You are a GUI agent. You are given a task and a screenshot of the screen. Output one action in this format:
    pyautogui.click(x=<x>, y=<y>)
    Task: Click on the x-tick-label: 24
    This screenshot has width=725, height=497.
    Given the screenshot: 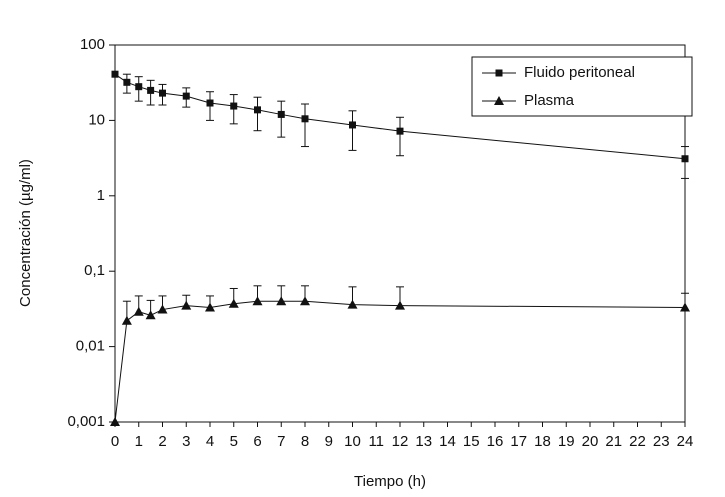 What is the action you would take?
    pyautogui.click(x=685, y=441)
    